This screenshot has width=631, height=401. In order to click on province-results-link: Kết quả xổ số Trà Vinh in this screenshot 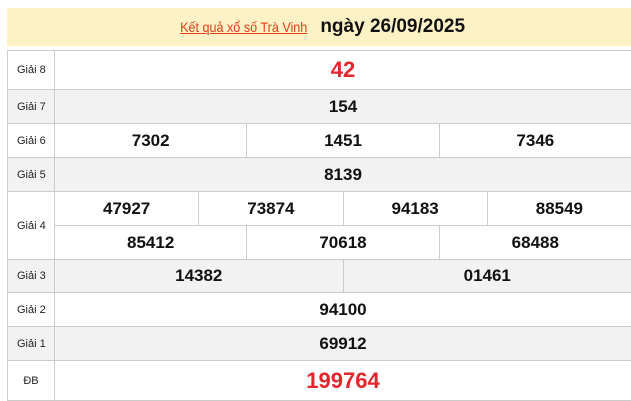, I will do `click(244, 27)`.